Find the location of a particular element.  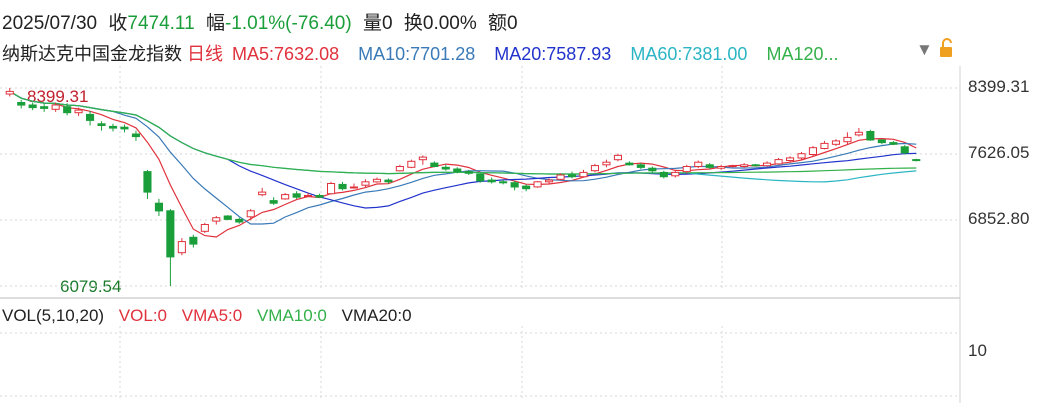

date-label: 2025/07/30 is located at coordinates (50, 23).